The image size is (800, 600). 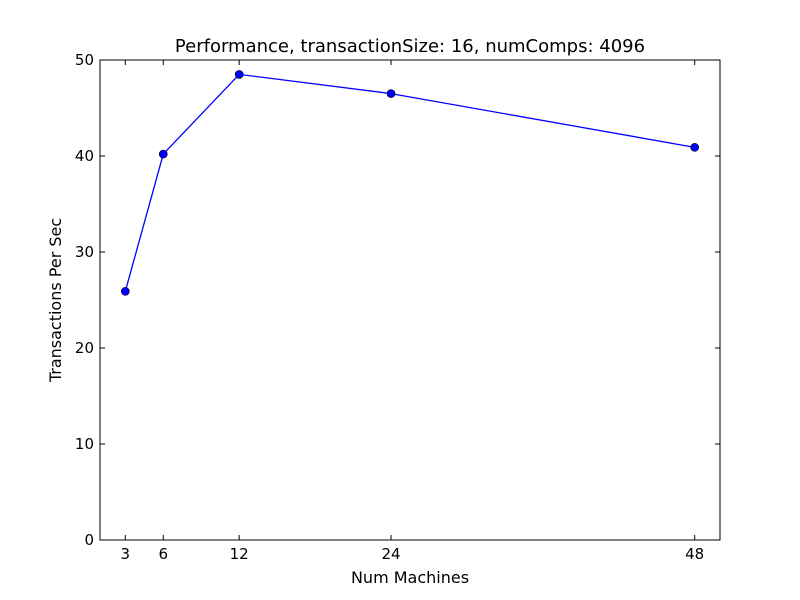 I want to click on y-tick-label: 50, so click(x=84, y=60).